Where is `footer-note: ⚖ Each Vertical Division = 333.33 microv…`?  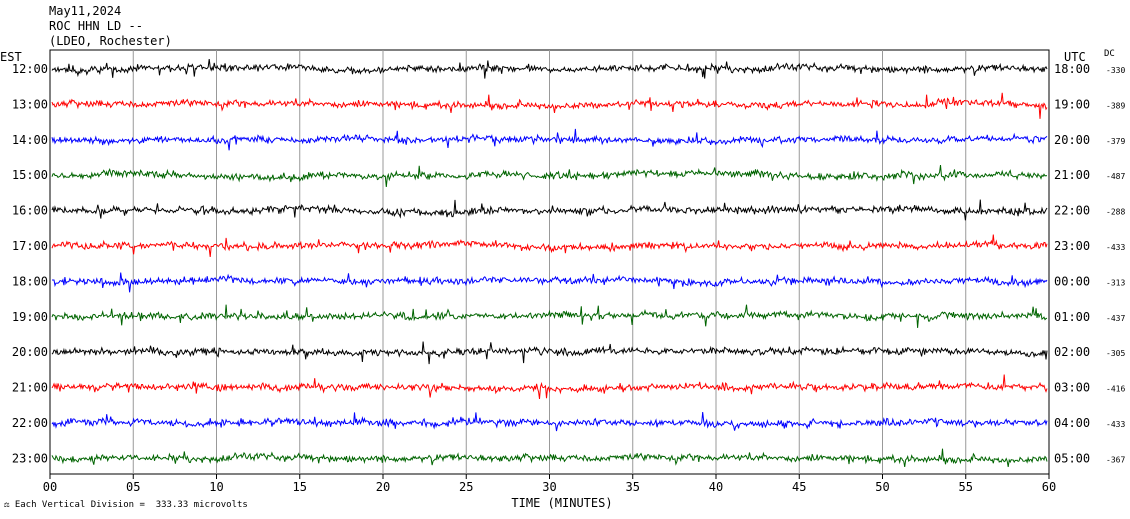 footer-note: ⚖ Each Vertical Division = 333.33 microv… is located at coordinates (126, 505).